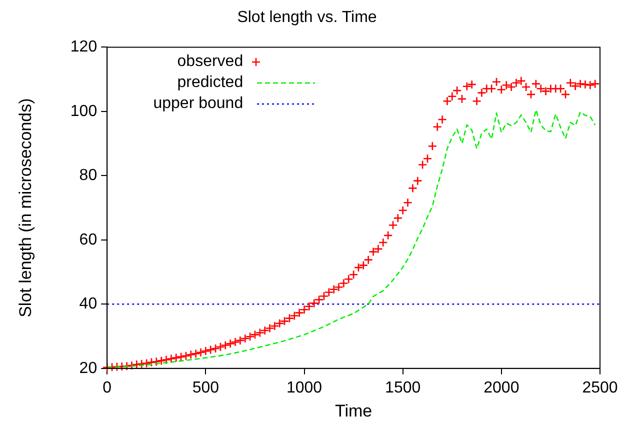 This screenshot has height=432, width=626. Describe the element at coordinates (210, 83) in the screenshot. I see `legend-label: predicted` at that location.